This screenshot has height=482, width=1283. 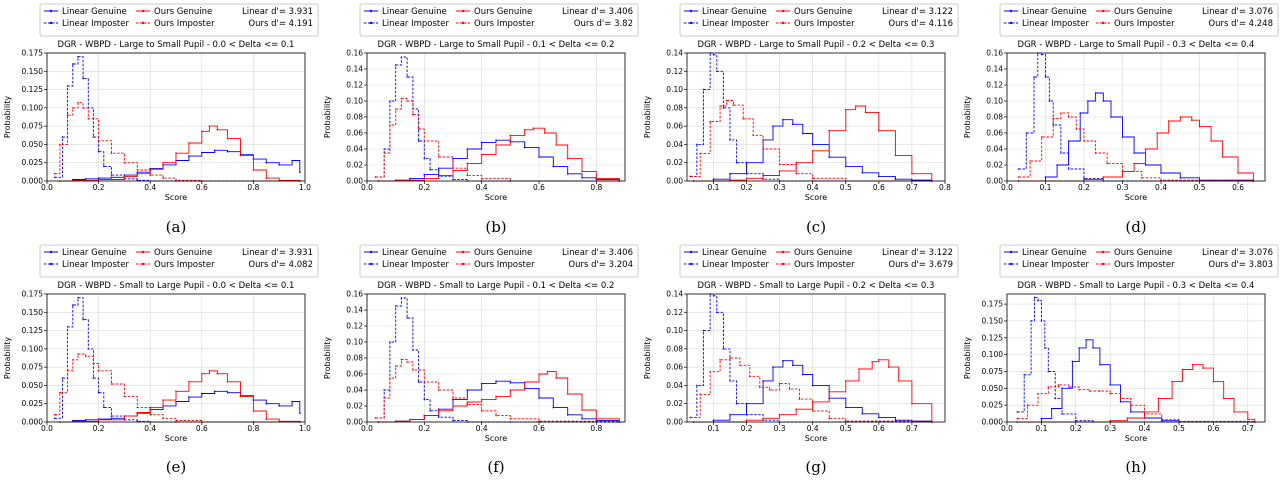 I want to click on y-tick-label: 0.12, so click(x=994, y=85).